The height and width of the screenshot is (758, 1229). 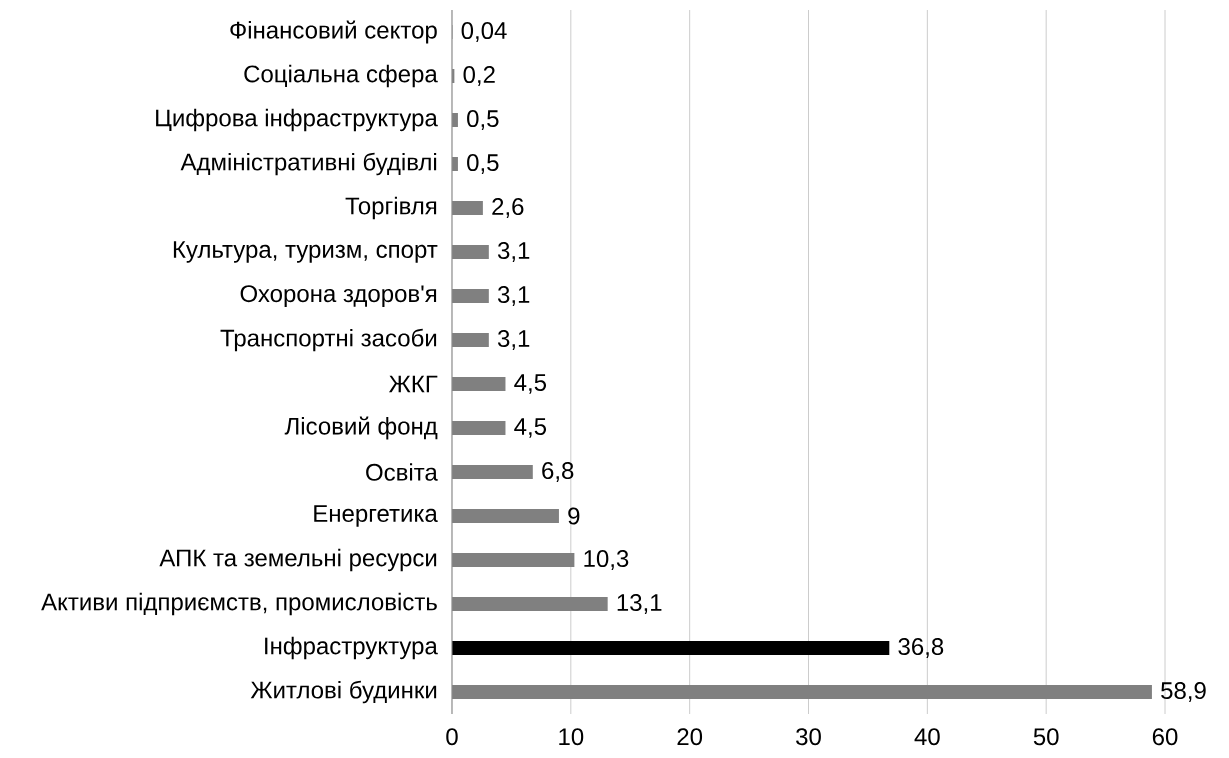 What do you see at coordinates (574, 516) in the screenshot?
I see `data-label: 9` at bounding box center [574, 516].